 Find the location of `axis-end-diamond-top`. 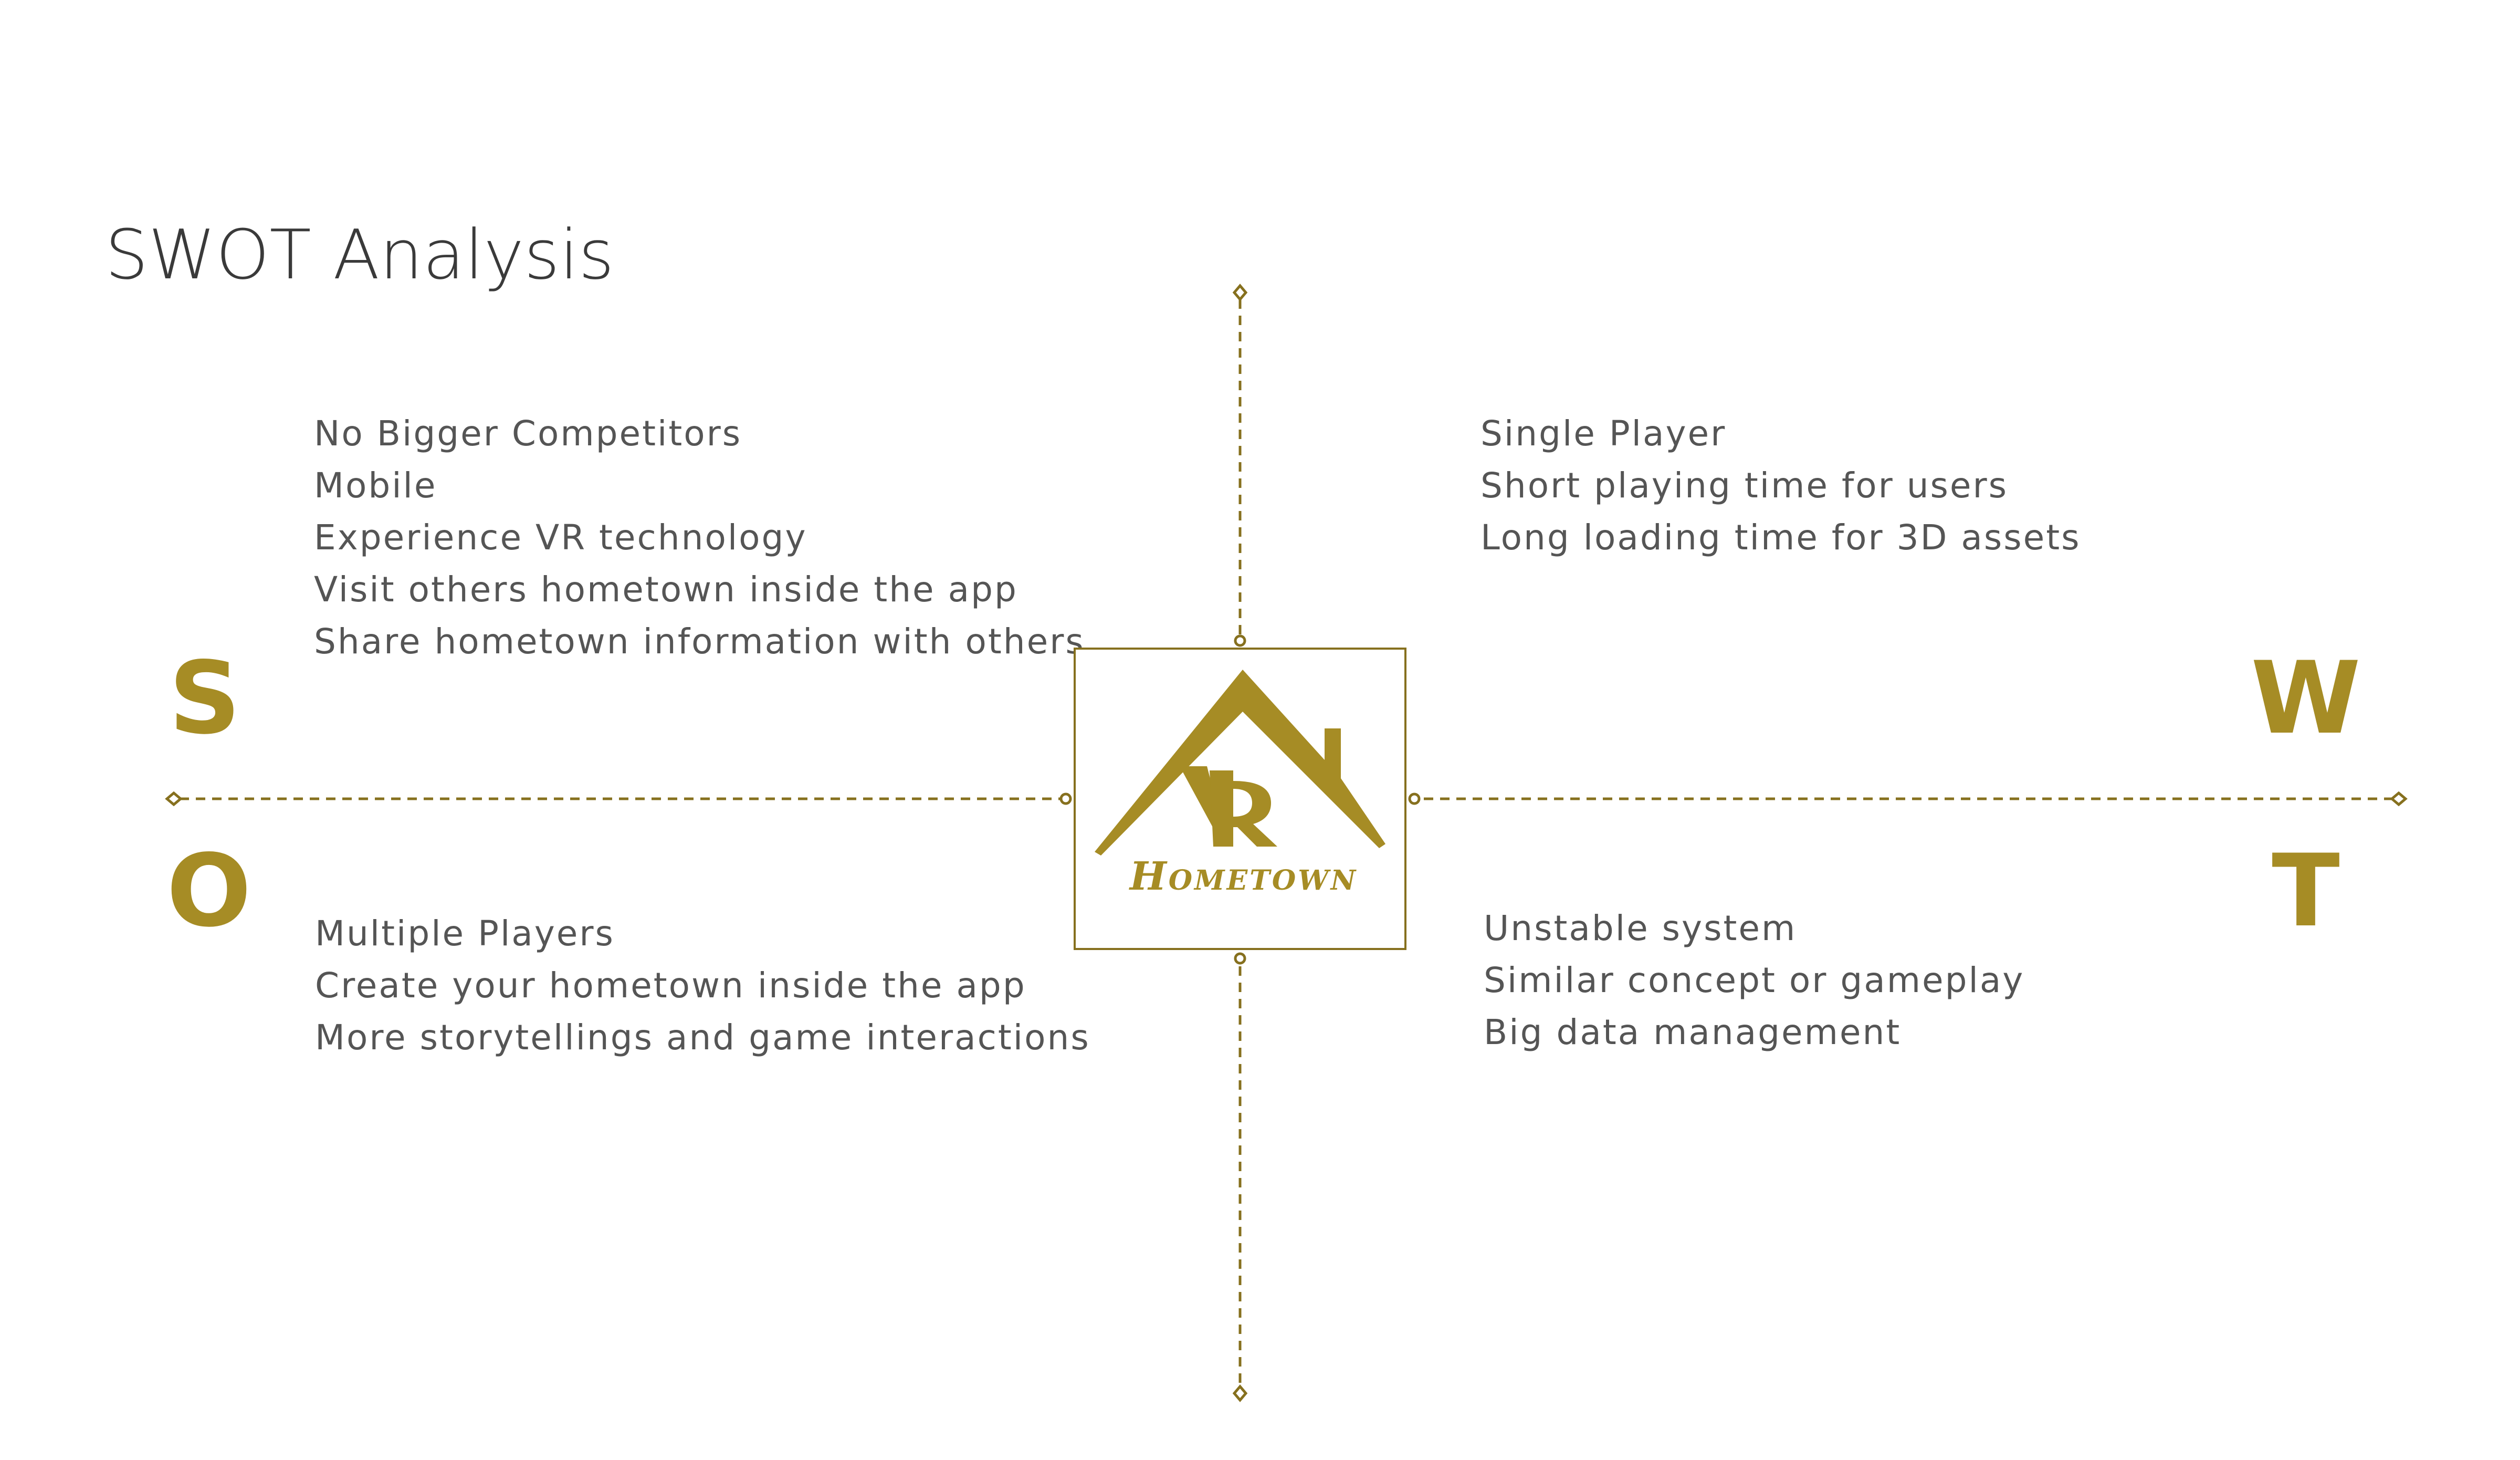

axis-end-diamond-top is located at coordinates (1240, 292).